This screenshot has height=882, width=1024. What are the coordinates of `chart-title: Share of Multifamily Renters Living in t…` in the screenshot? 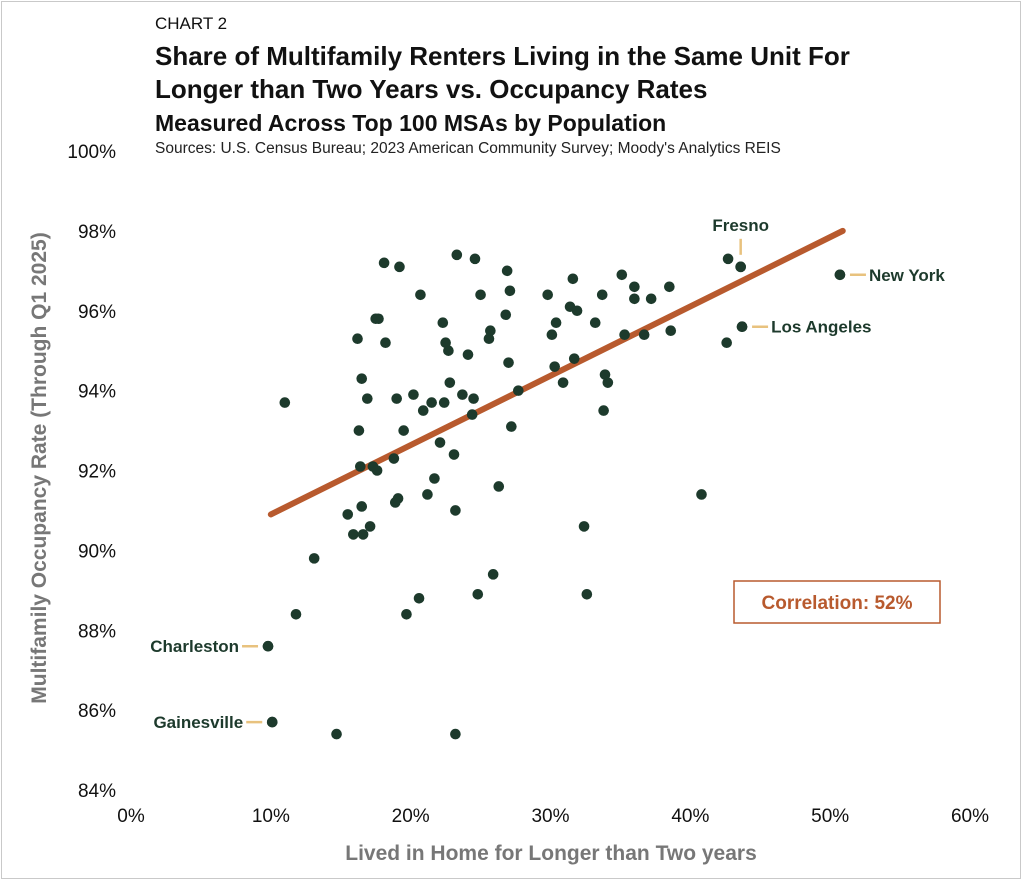 It's located at (502, 73).